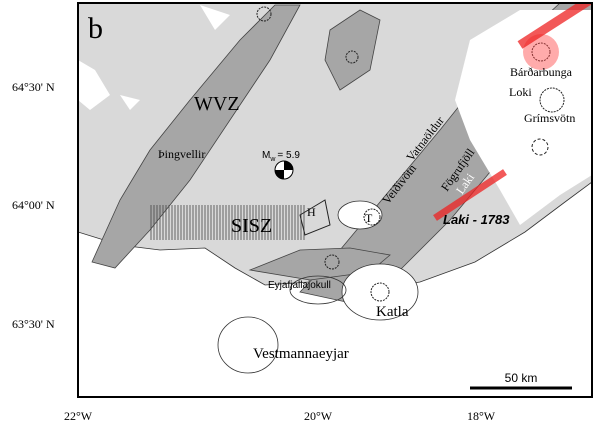 This screenshot has width=612, height=433. Describe the element at coordinates (521, 378) in the screenshot. I see `scale-label: 50 km` at that location.